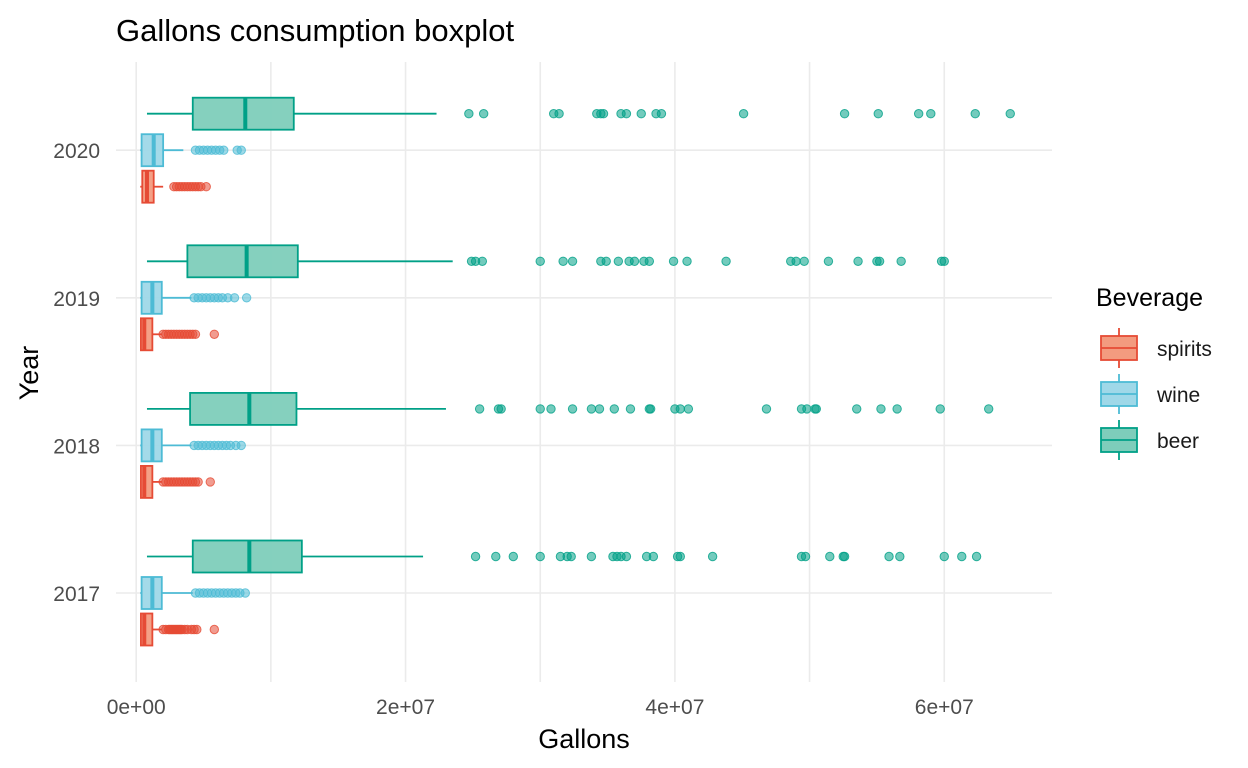 This screenshot has height=768, width=1248. Describe the element at coordinates (29, 373) in the screenshot. I see `y-axis-title: Year` at that location.